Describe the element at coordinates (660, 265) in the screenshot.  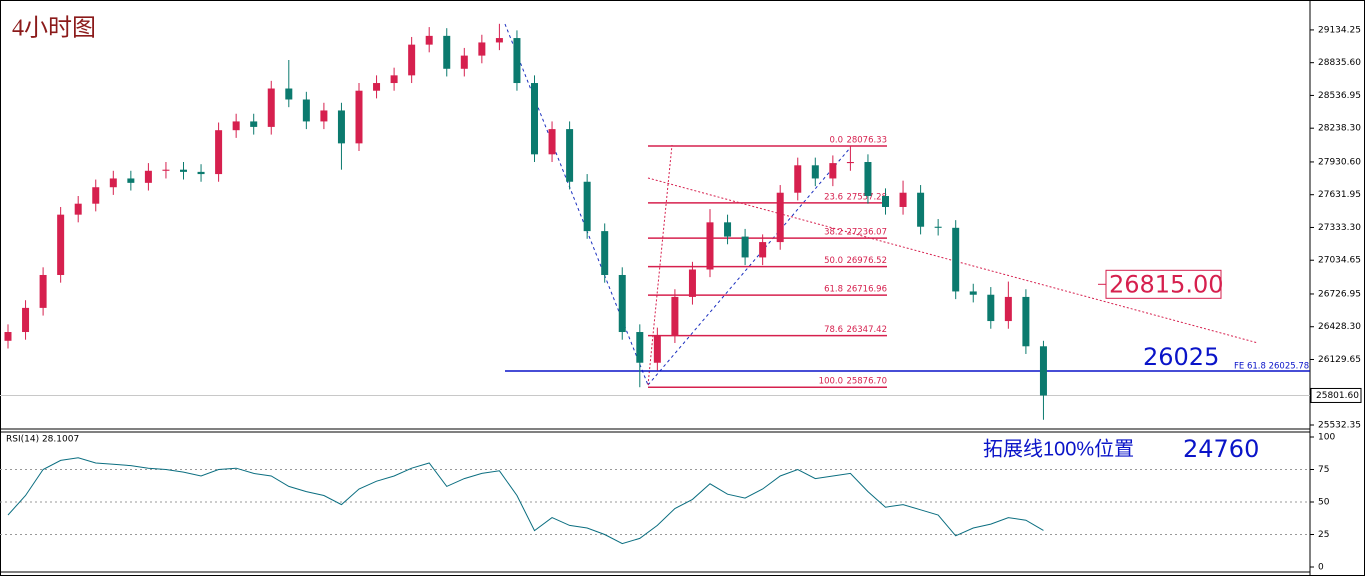
I see `fib-trend-line` at that location.